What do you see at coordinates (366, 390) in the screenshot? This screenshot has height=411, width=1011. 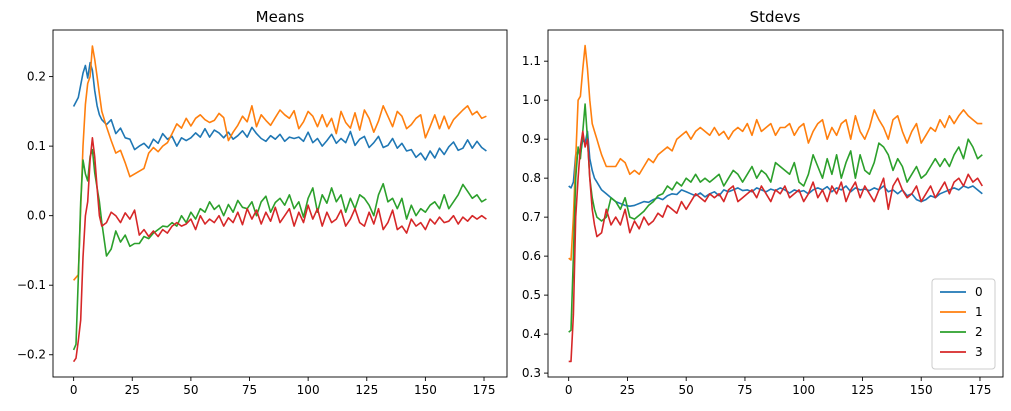 I see `means-xtick-label: 125` at bounding box center [366, 390].